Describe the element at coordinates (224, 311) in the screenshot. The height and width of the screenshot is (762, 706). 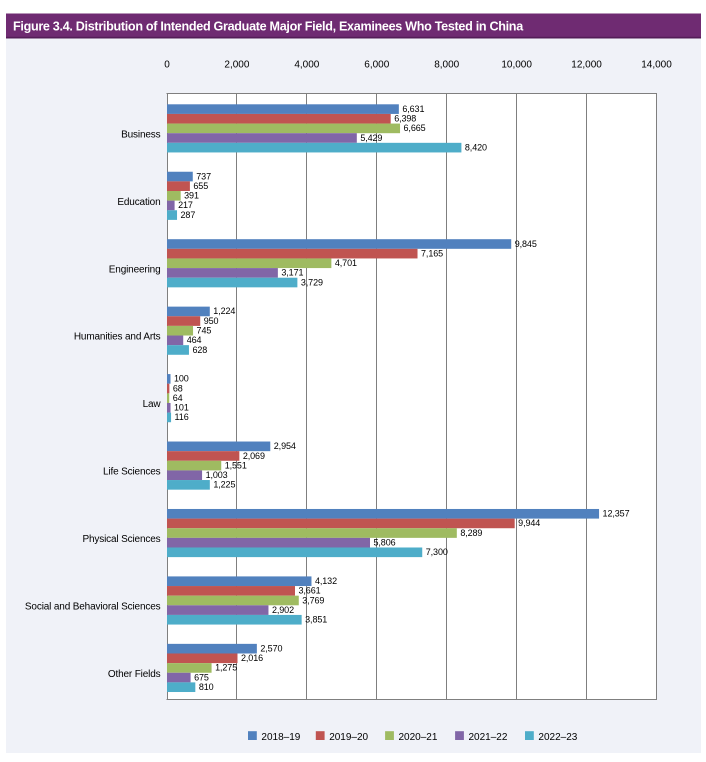
I see `svg-text: 1,224` at that location.